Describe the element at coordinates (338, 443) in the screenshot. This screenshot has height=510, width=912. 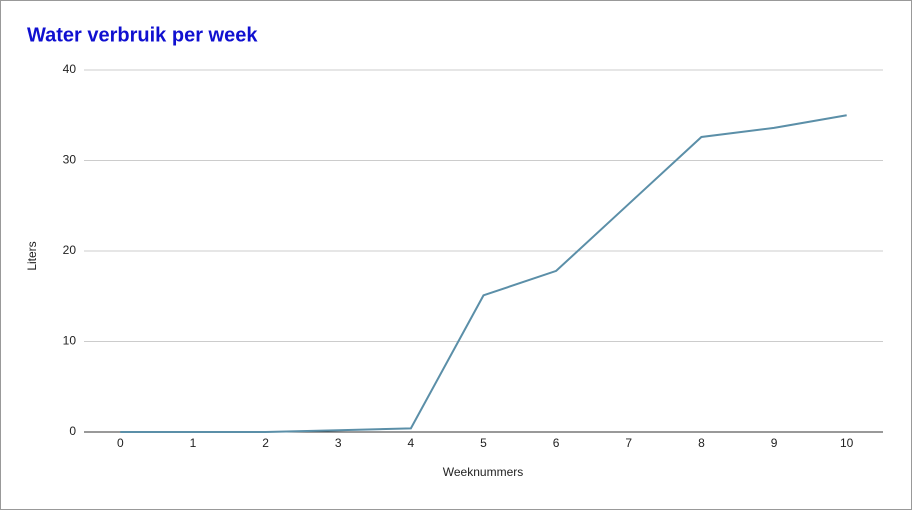
I see `x-tick-label: 3` at that location.